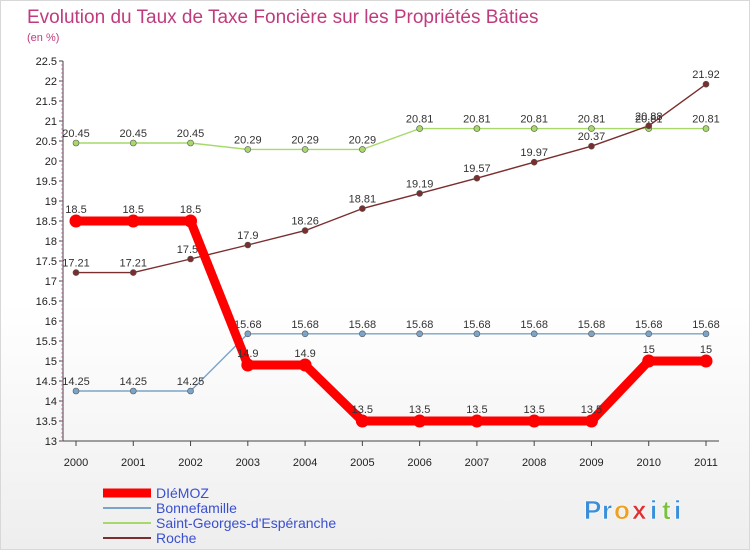 This screenshot has width=750, height=551. I want to click on logo-letter: P, so click(592, 510).